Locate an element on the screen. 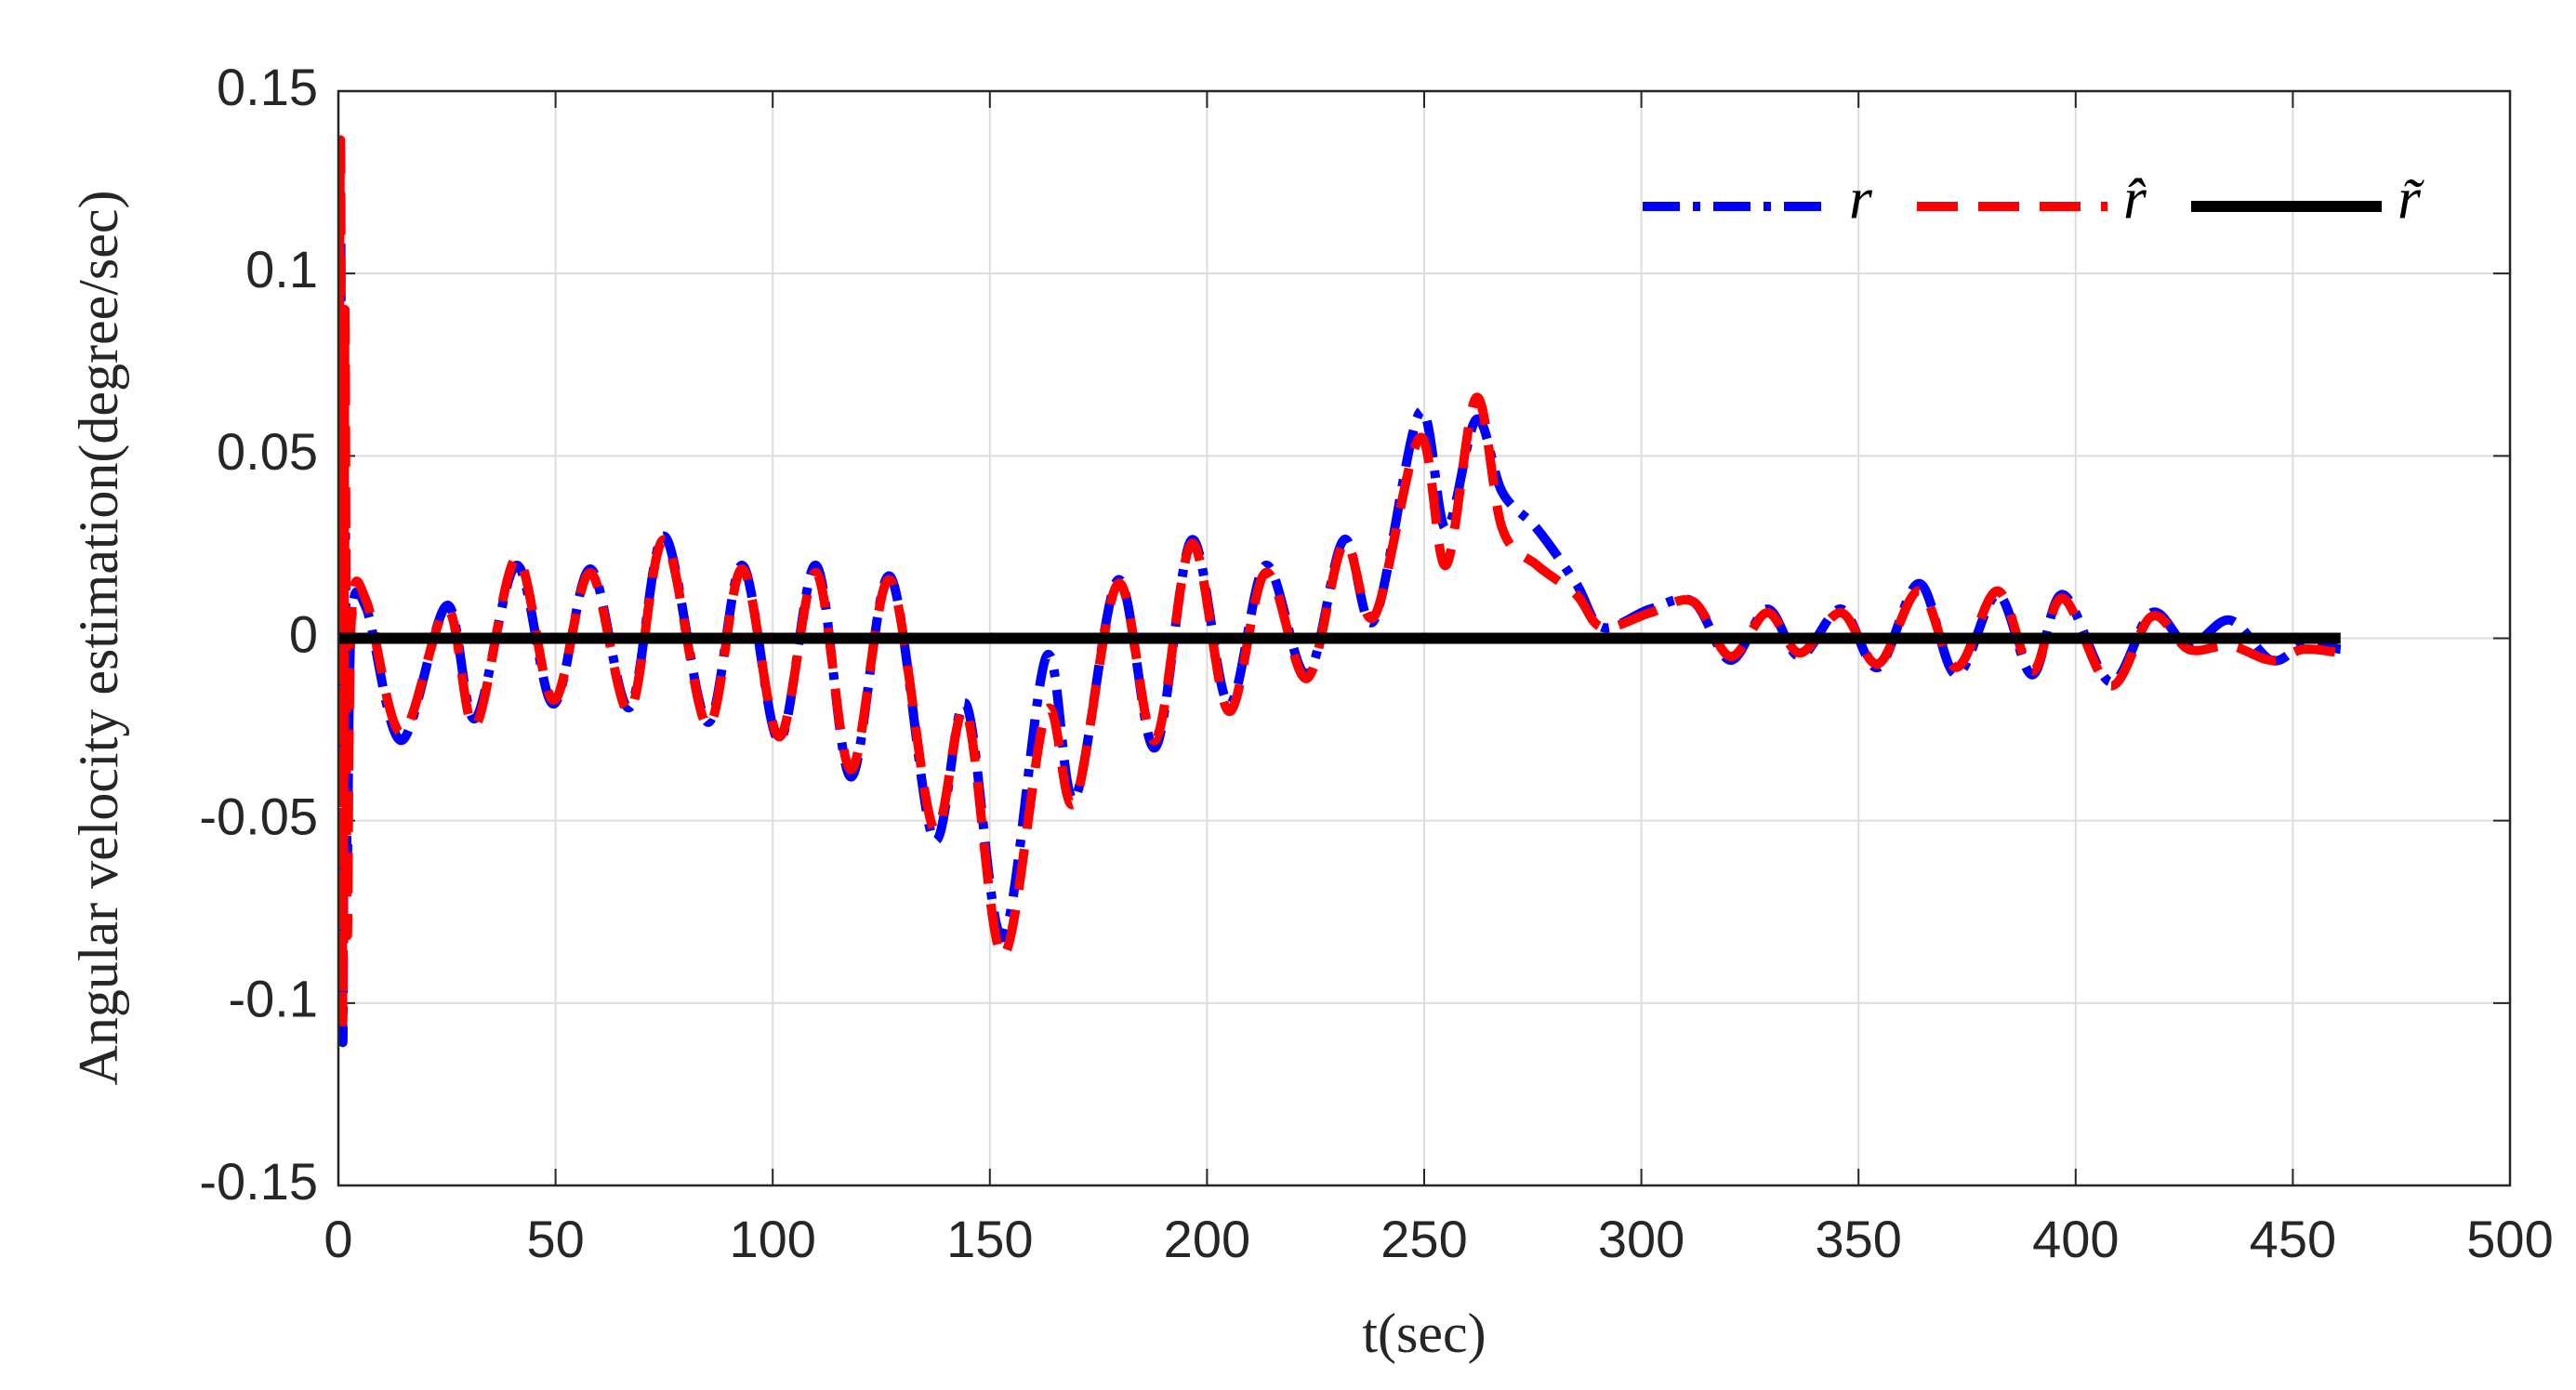 The width and height of the screenshot is (2576, 1390). y-axis-label: Angular velocity estimation(degree/sec) is located at coordinates (98, 638).